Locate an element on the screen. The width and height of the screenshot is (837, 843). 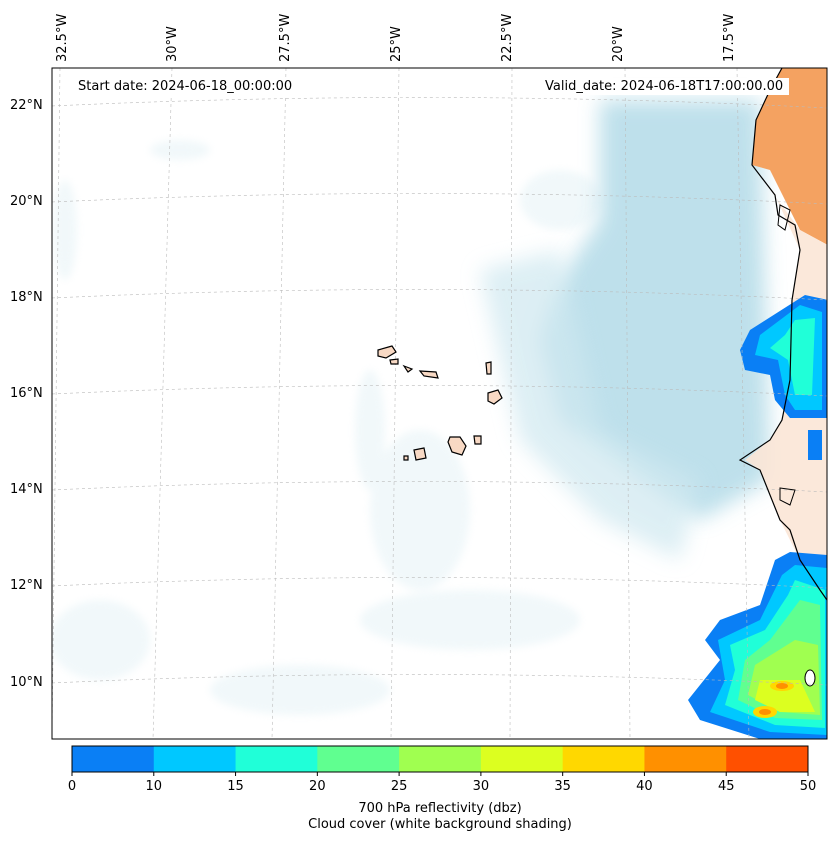
colorbar-subtitle: Cloud cover (white background shading) is located at coordinates (440, 824).